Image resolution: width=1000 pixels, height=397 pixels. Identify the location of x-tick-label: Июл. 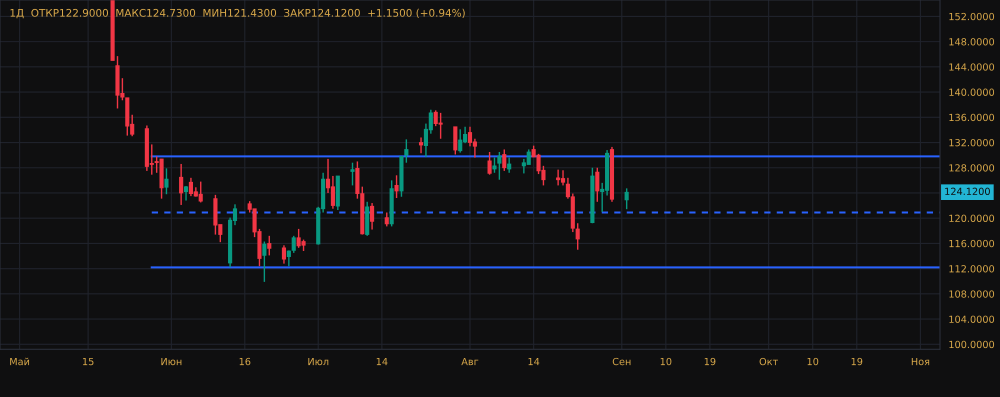
(318, 362).